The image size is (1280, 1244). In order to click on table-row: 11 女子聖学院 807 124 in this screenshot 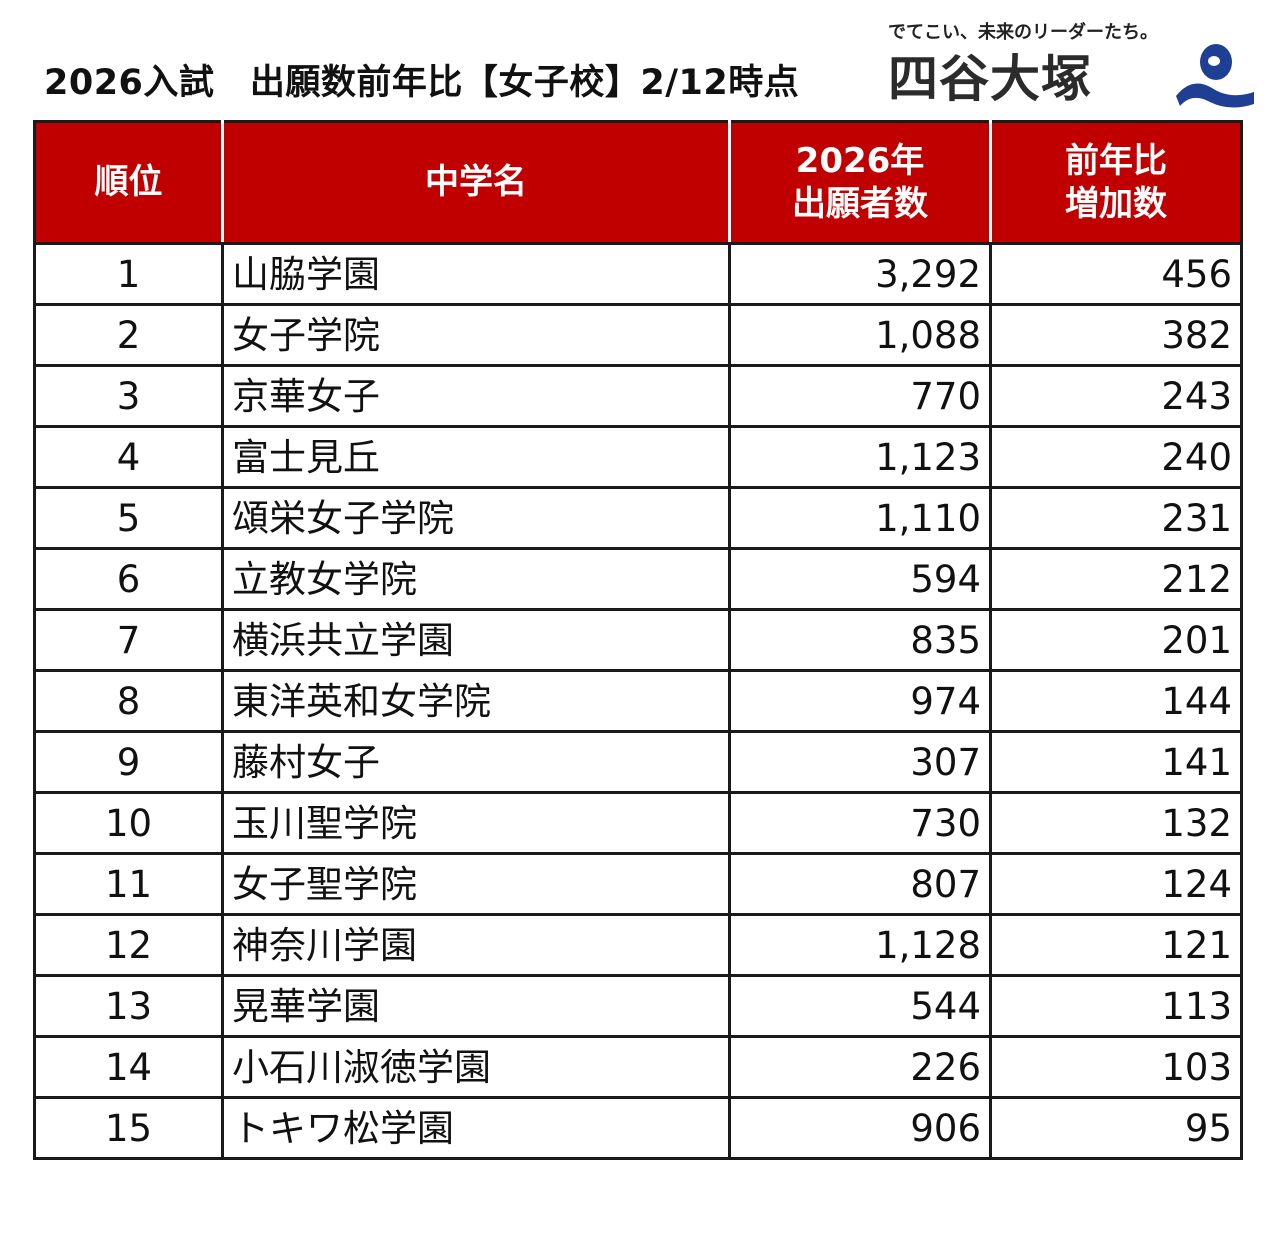, I will do `click(638, 884)`.